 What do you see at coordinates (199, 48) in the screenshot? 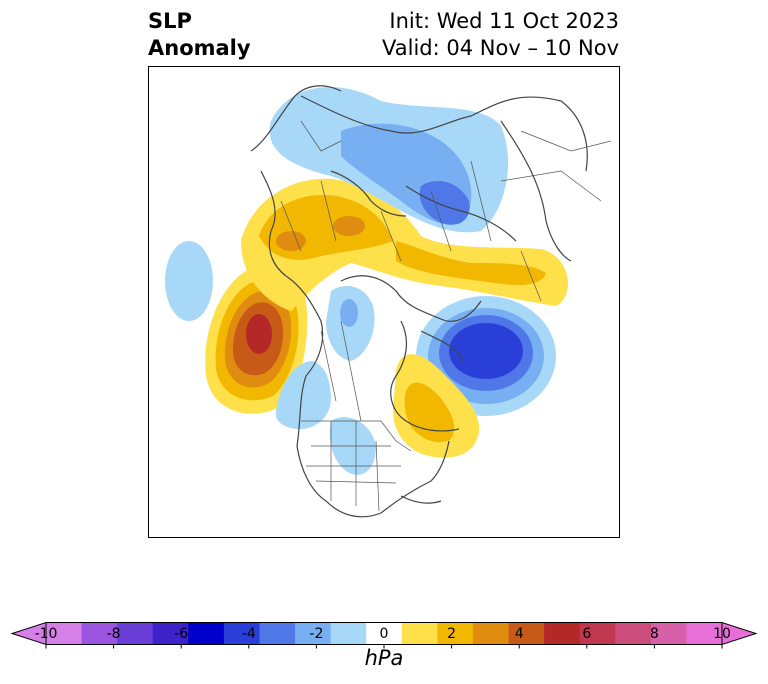
I see `title-type: Anomaly` at bounding box center [199, 48].